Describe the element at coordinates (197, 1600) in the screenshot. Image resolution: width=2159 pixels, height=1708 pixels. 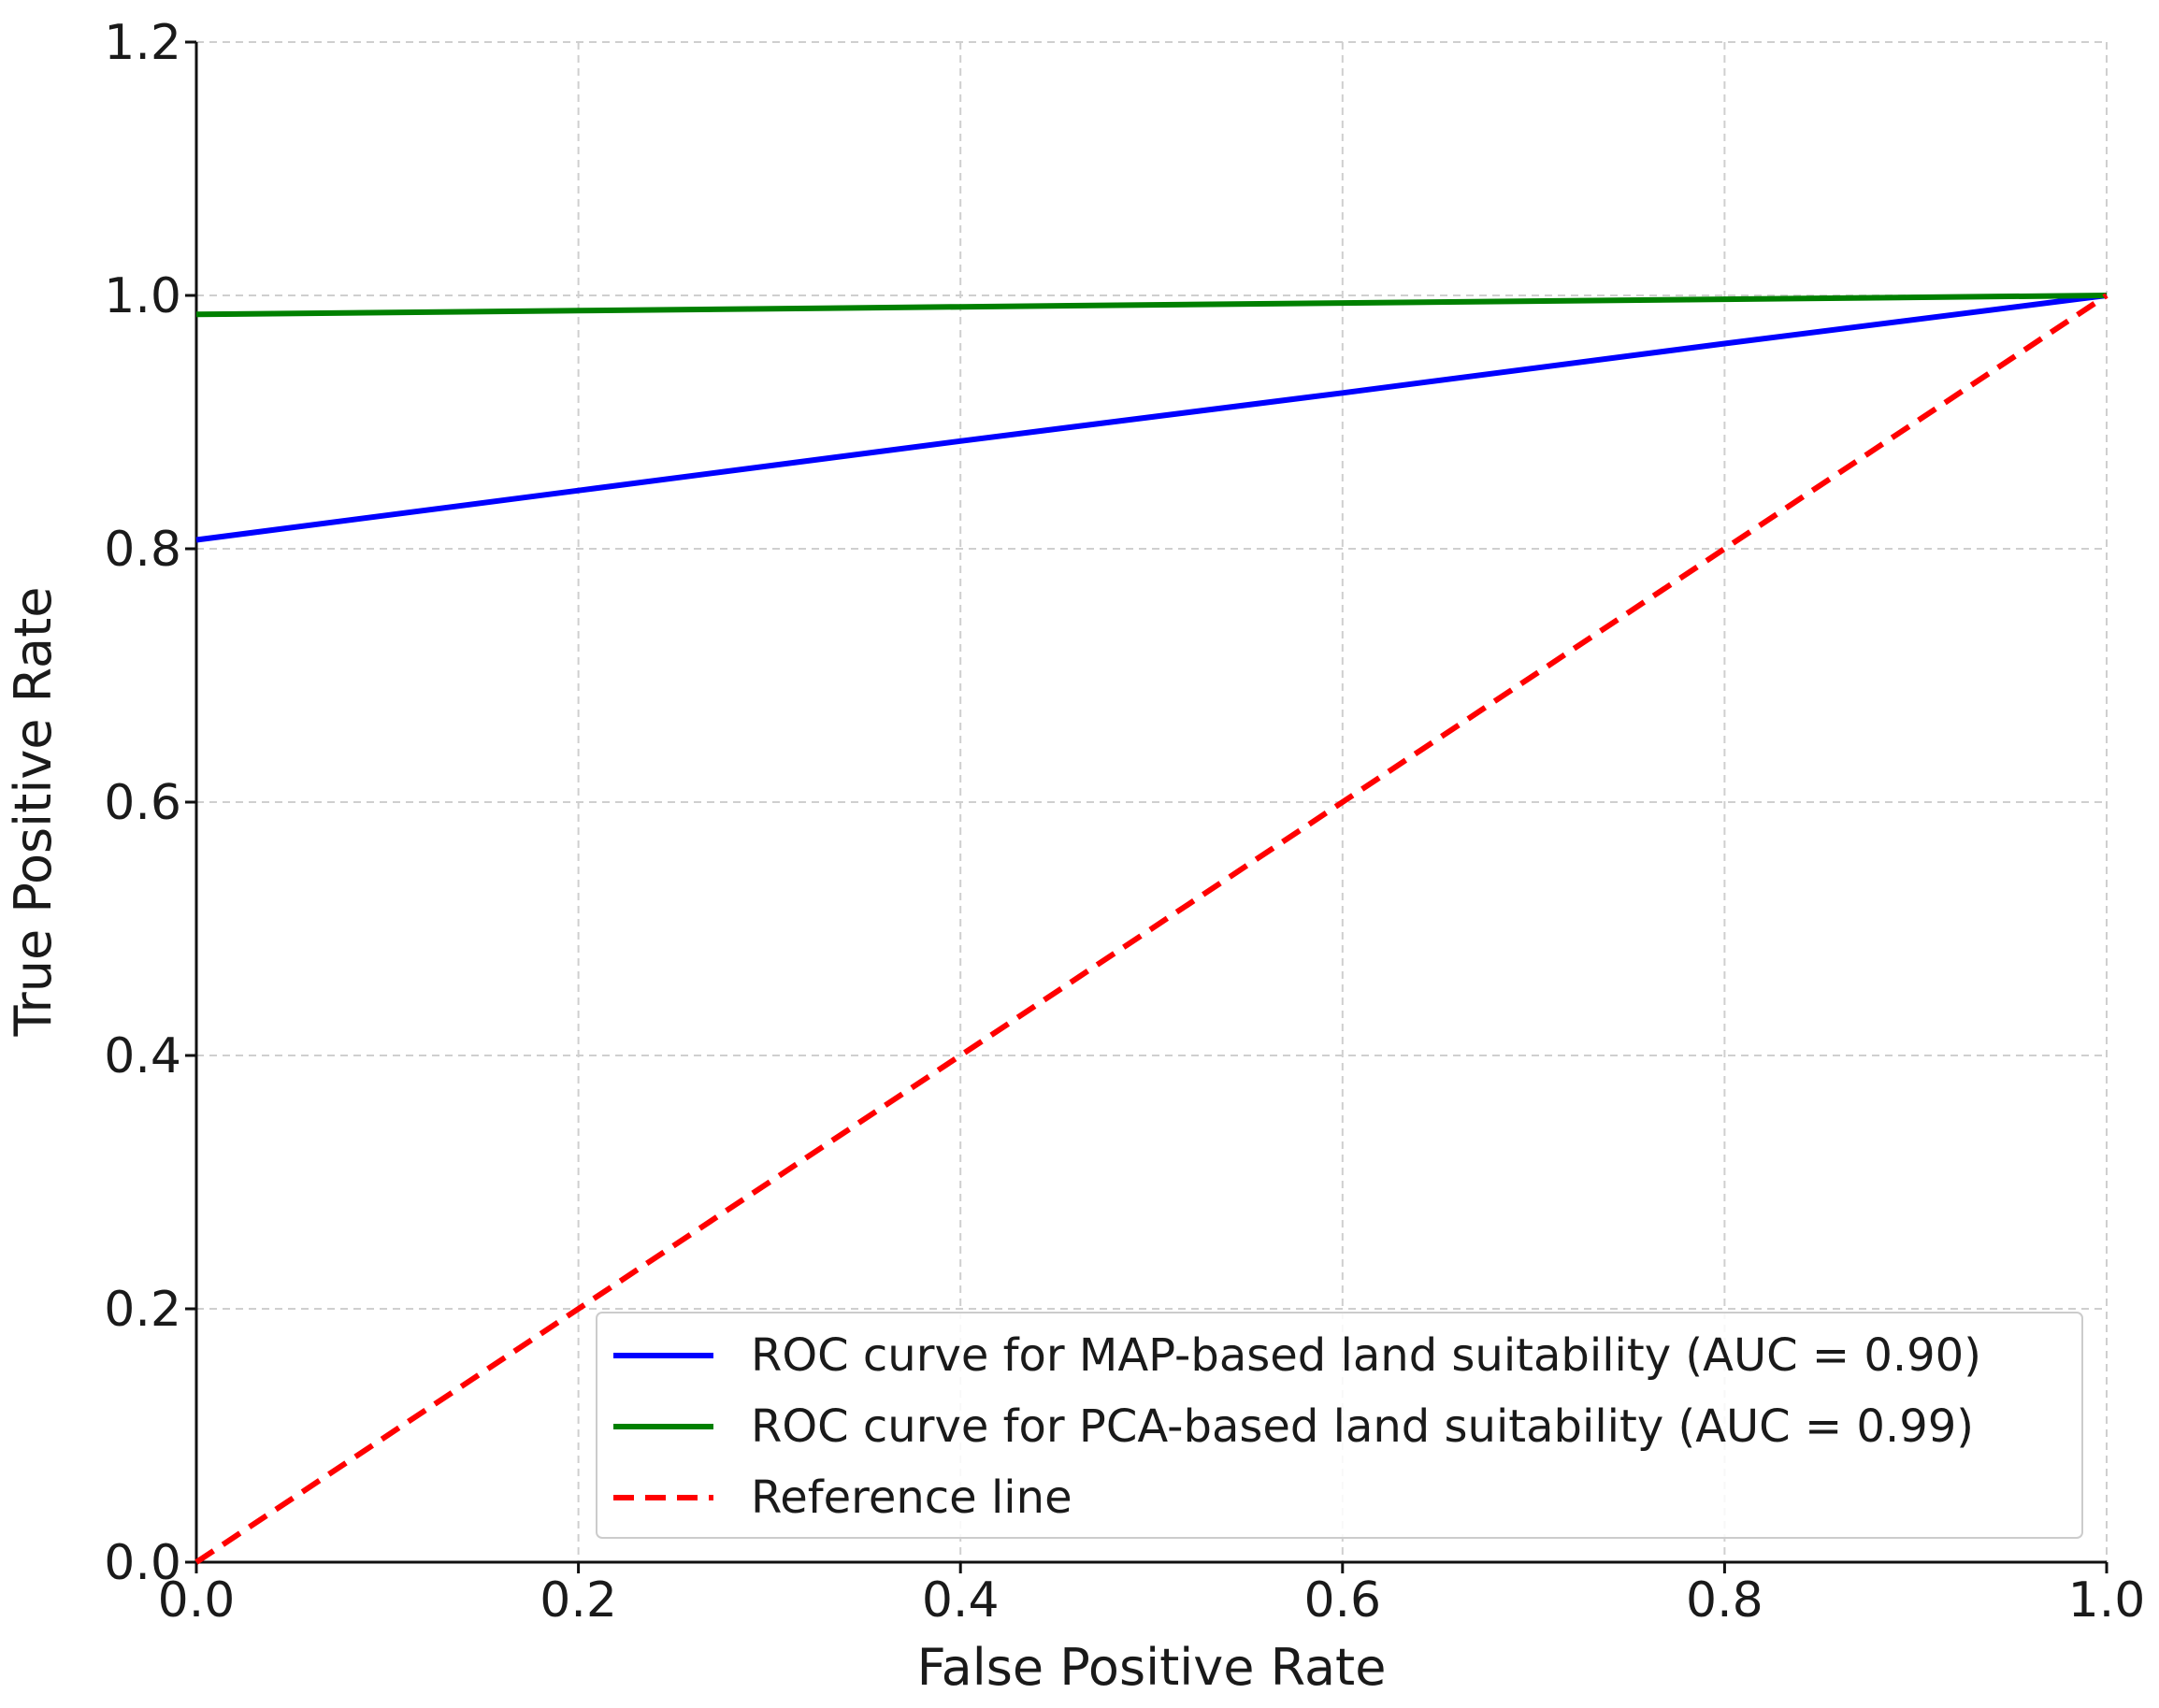
I see `x-tick-label: 0.0` at that location.